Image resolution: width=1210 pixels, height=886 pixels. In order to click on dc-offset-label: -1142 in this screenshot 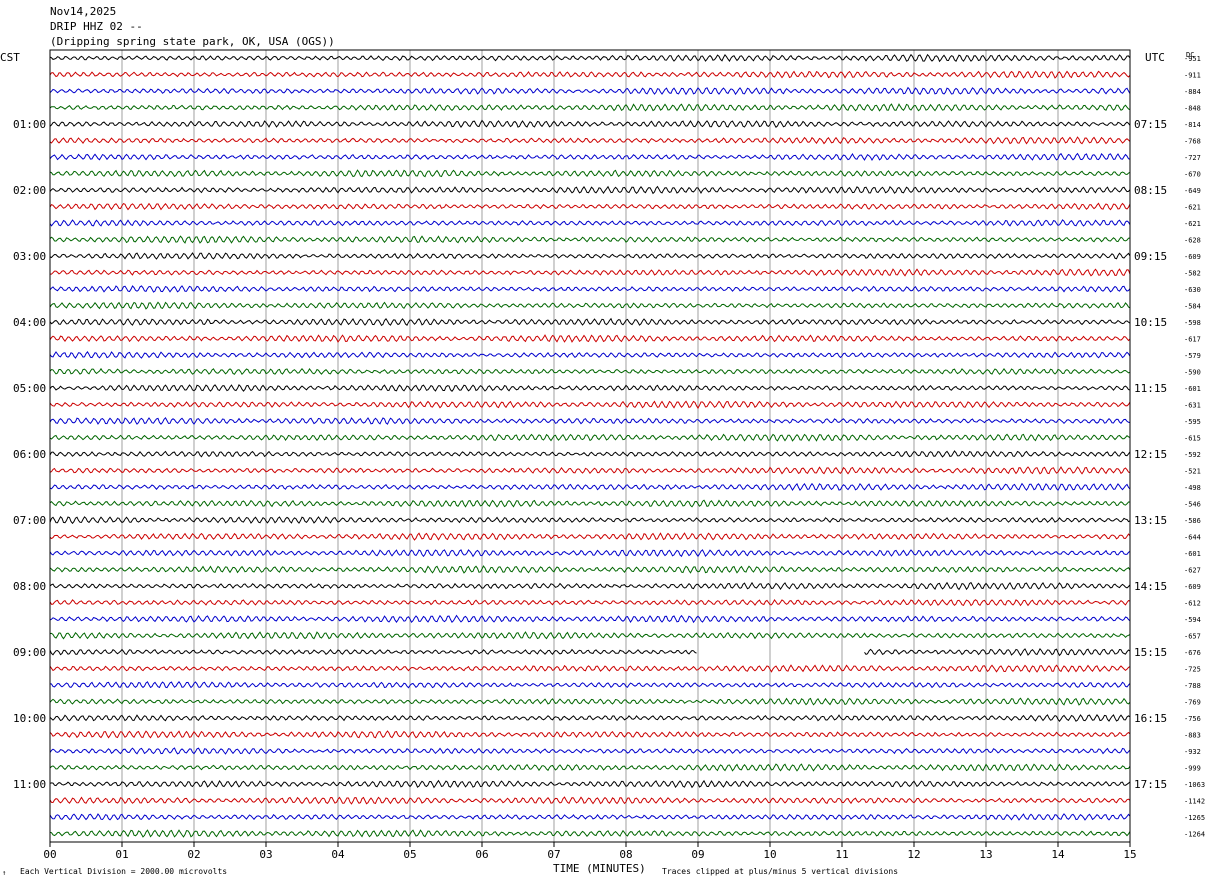, I will do `click(1194, 802)`.